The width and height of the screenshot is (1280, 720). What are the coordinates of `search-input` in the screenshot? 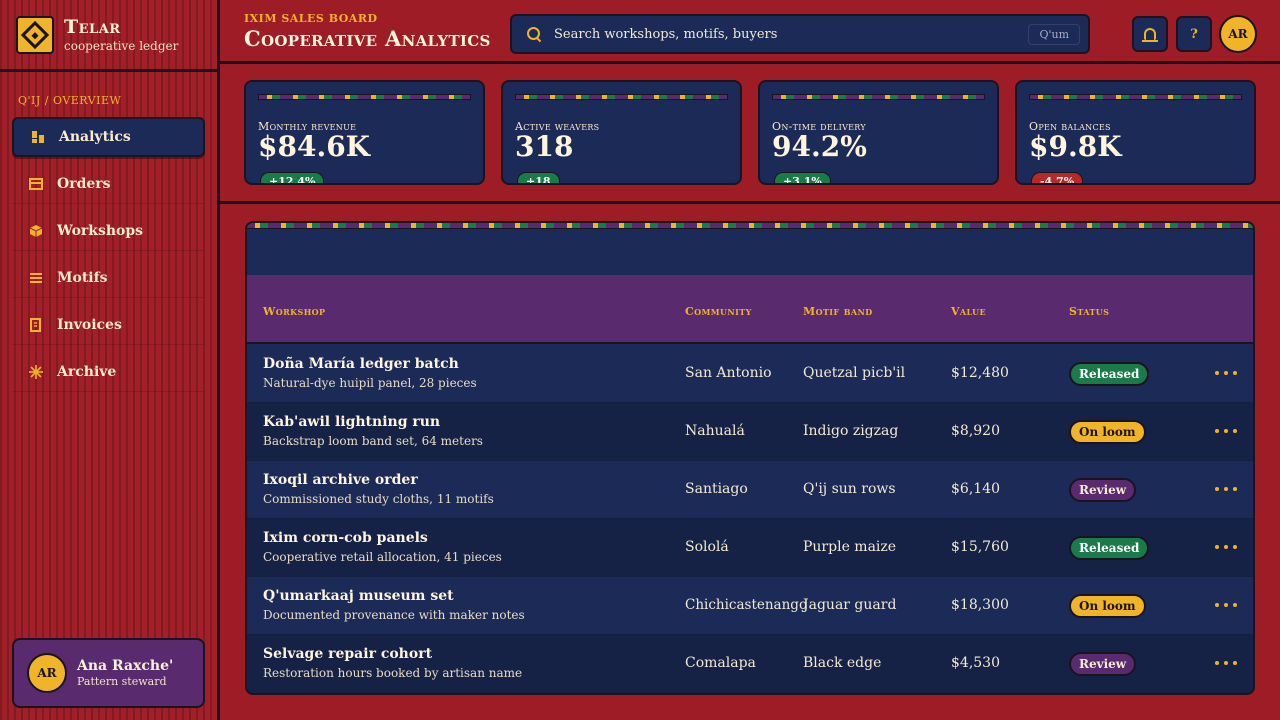 It's located at (791, 34).